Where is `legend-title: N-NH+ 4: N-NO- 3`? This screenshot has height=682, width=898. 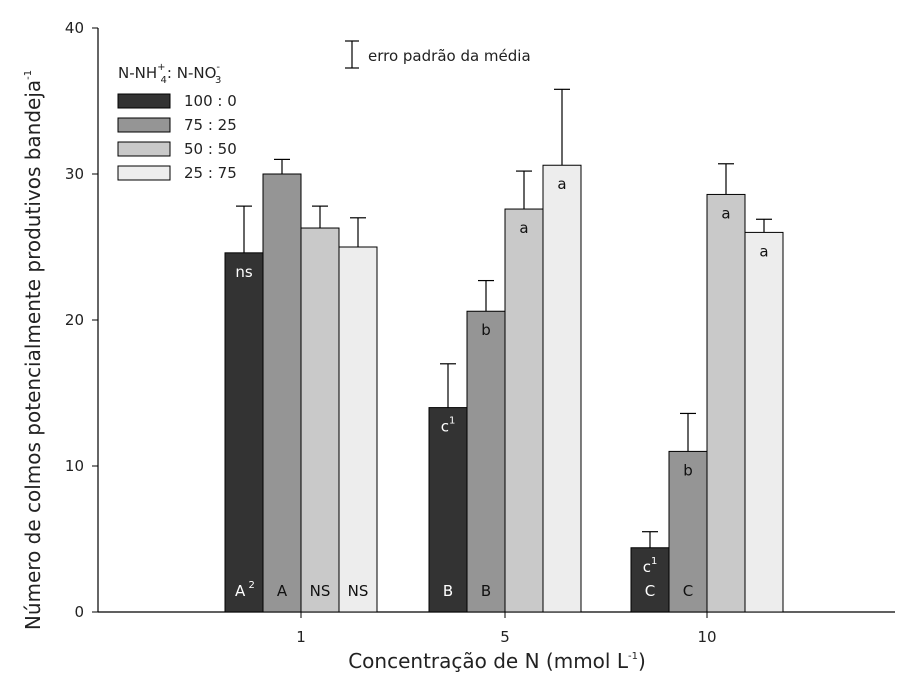 legend-title: N-NH+ 4: N-NO- 3 is located at coordinates (169, 74).